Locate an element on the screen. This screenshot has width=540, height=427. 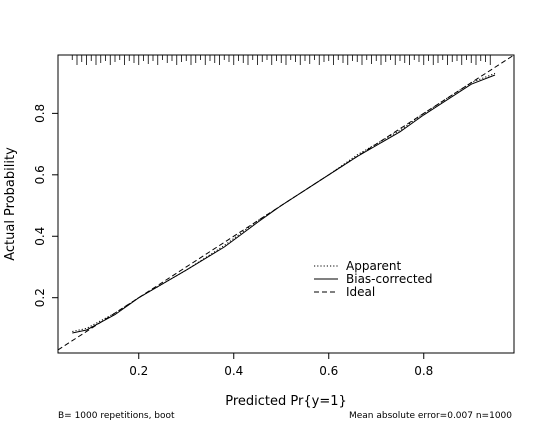
x-tick-label: 0.4 is located at coordinates (233, 371).